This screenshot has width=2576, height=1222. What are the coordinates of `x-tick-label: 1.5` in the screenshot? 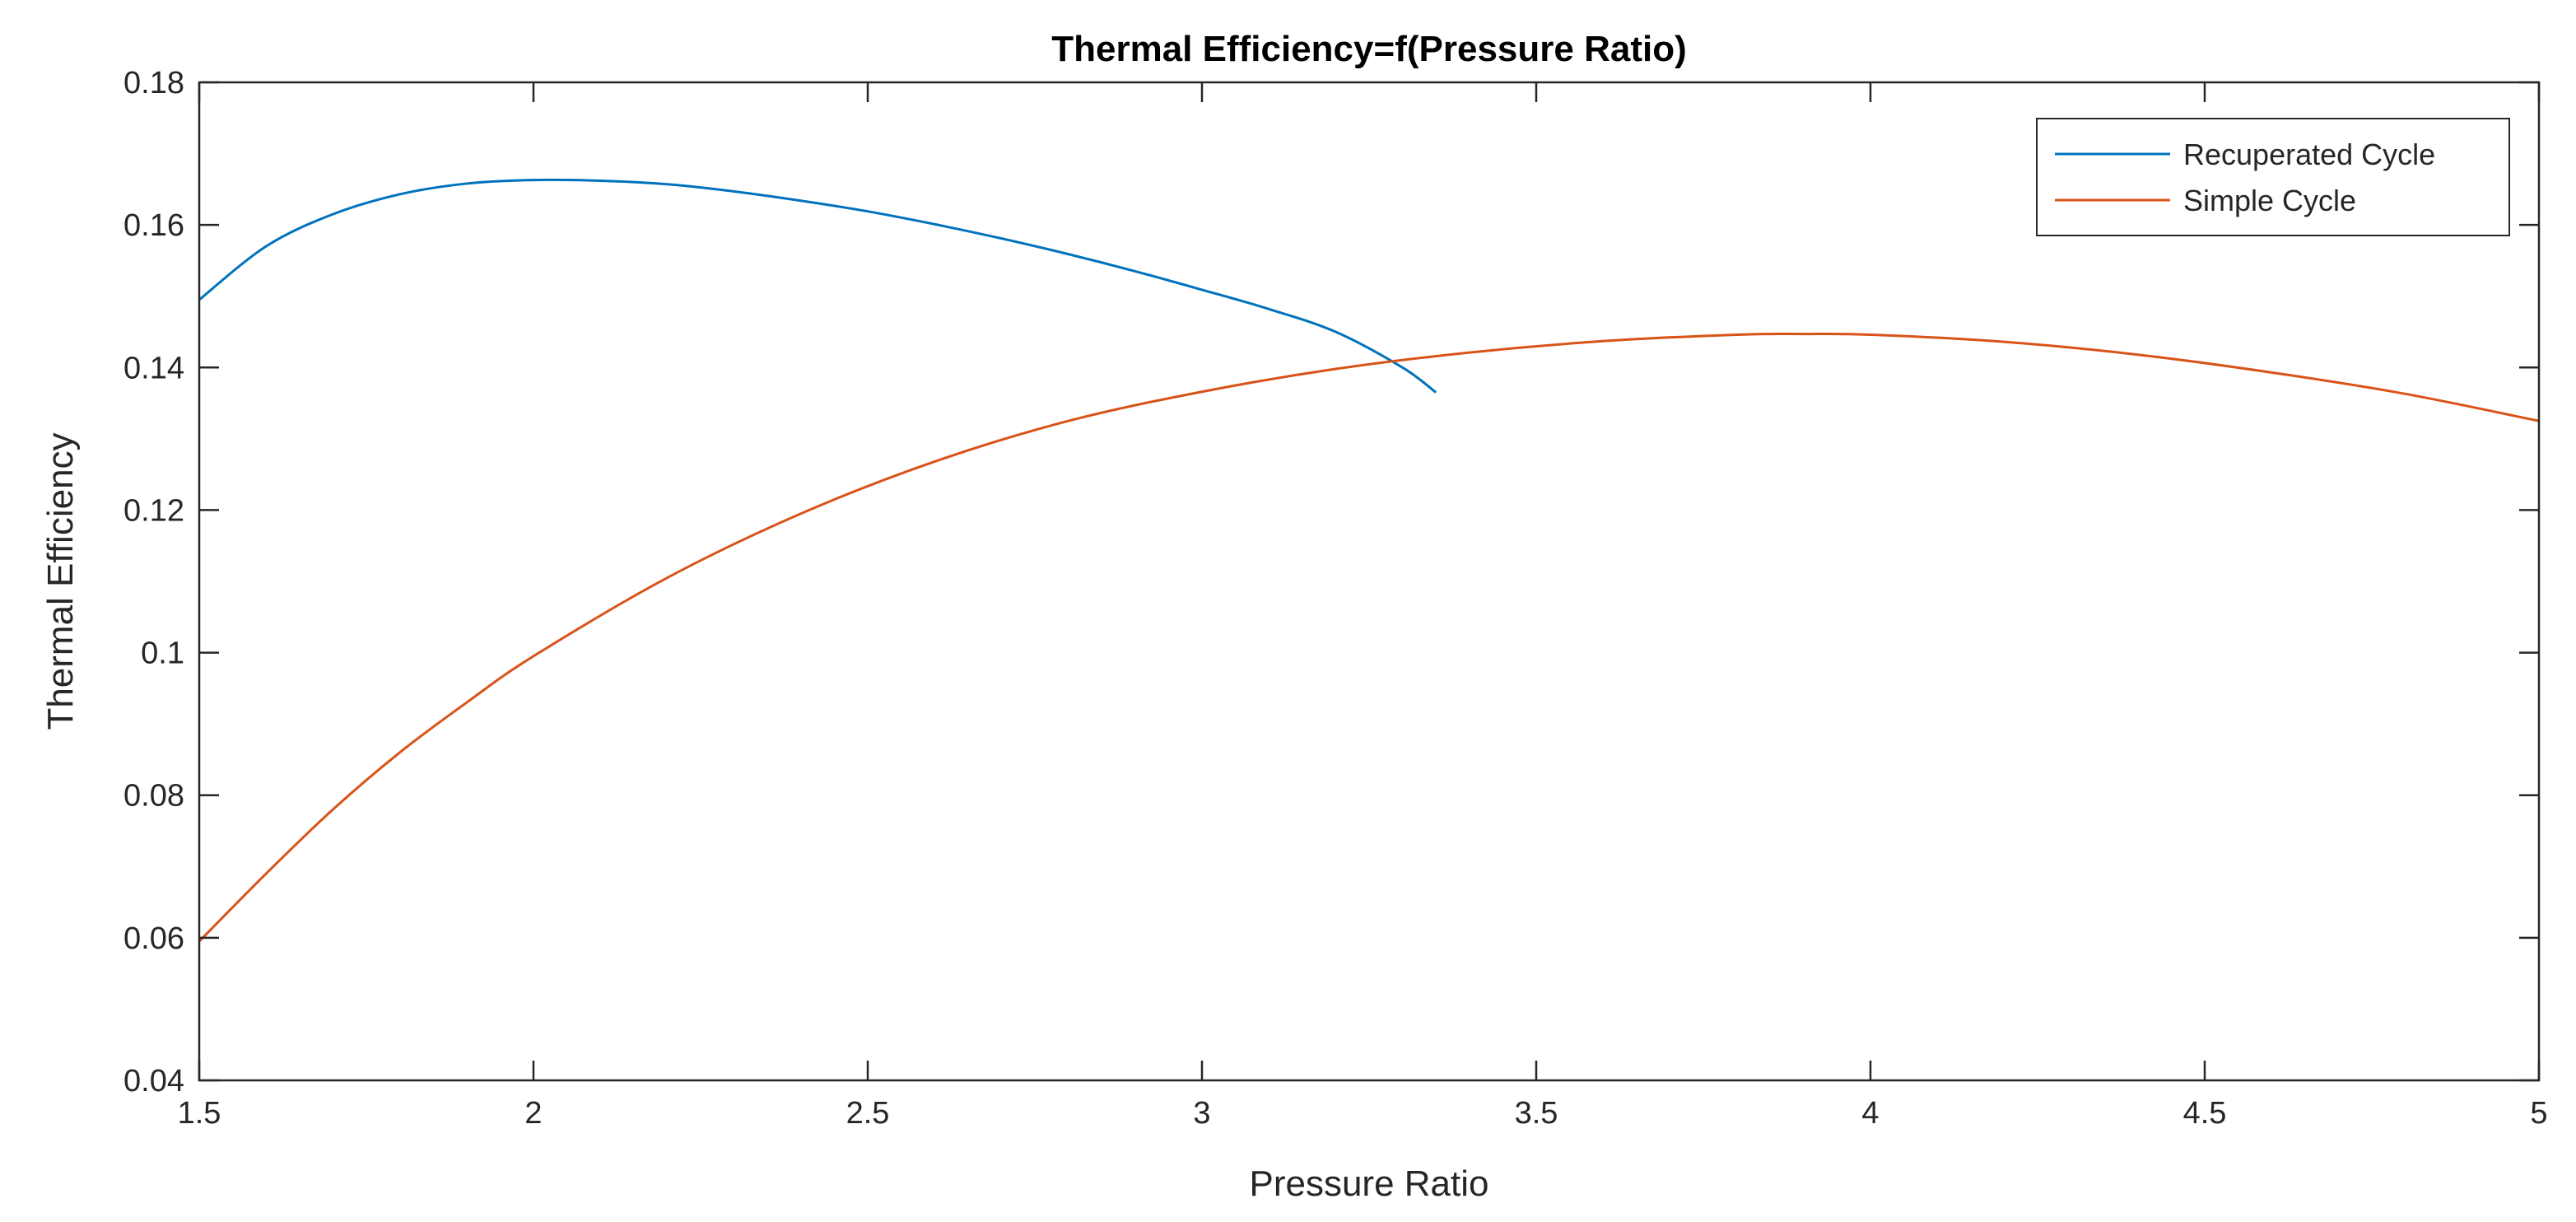 It's located at (199, 1113).